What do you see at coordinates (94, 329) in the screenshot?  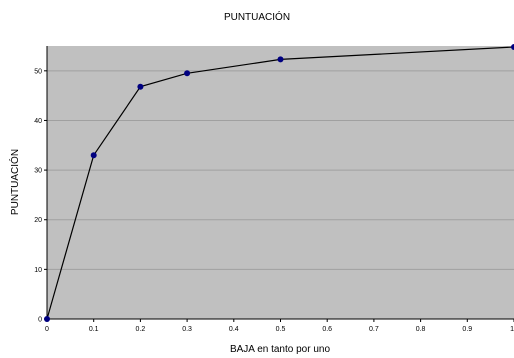 I see `x-tick-label: 0.1` at bounding box center [94, 329].